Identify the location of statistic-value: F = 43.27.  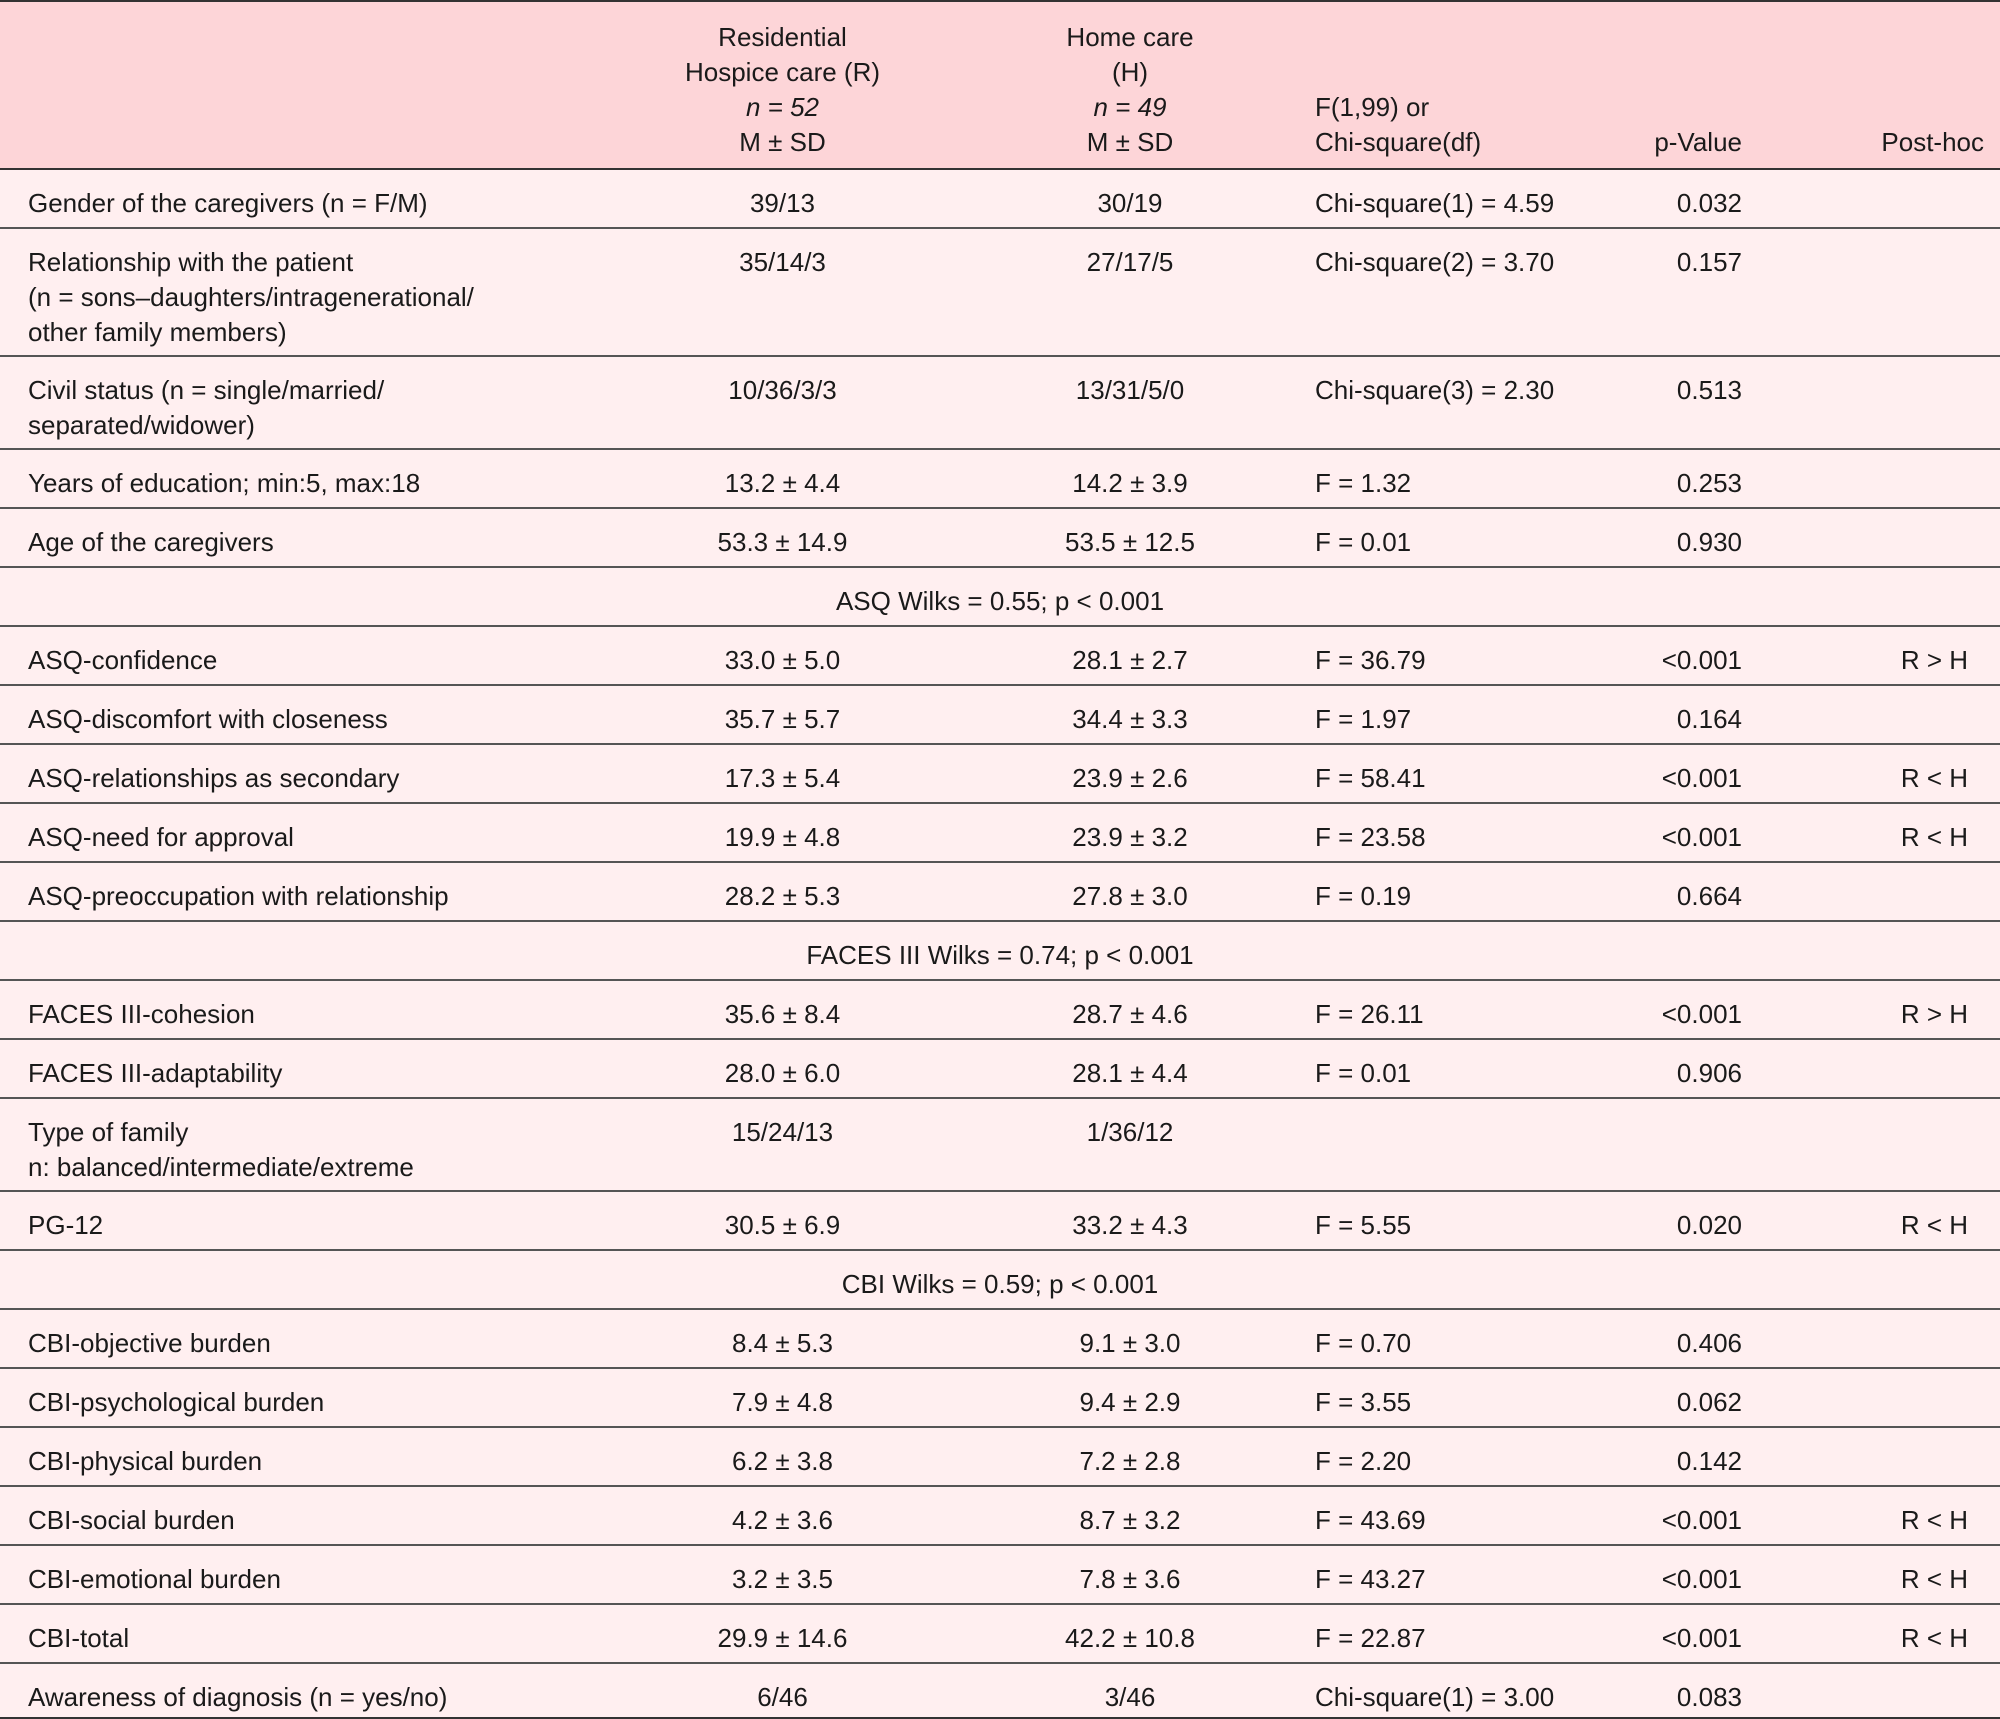
(1370, 1579).